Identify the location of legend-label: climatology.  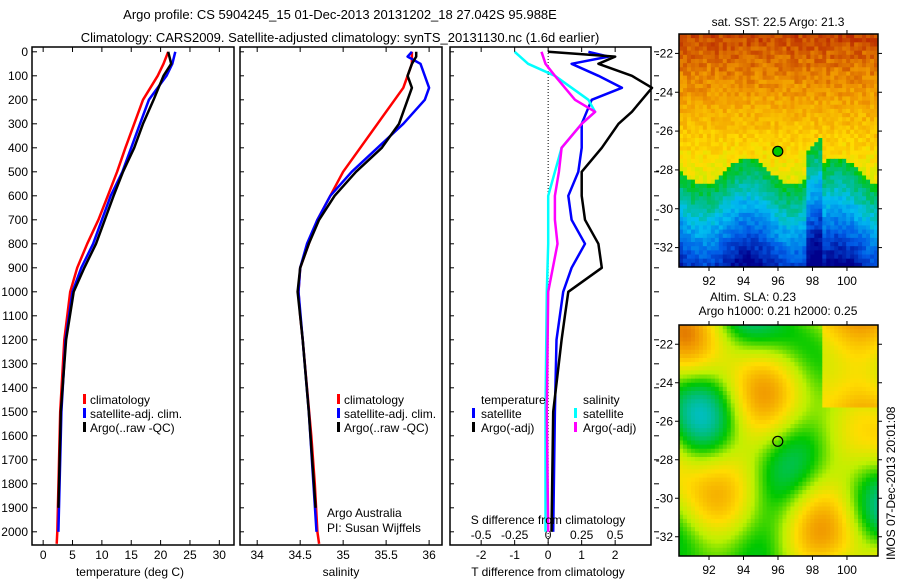
(120, 400).